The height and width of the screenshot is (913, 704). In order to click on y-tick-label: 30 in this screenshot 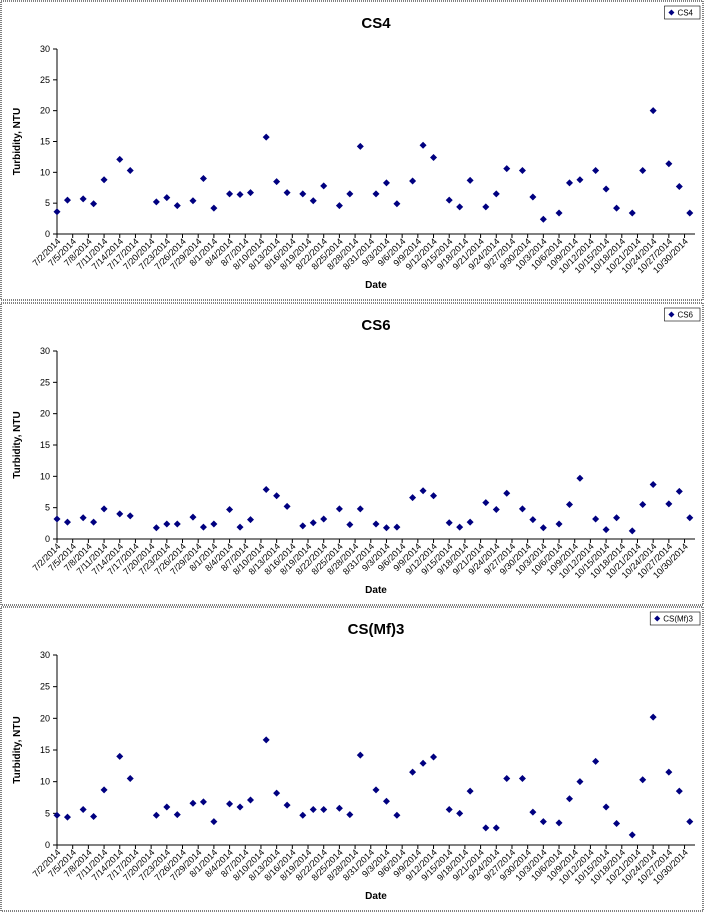, I will do `click(45, 49)`.